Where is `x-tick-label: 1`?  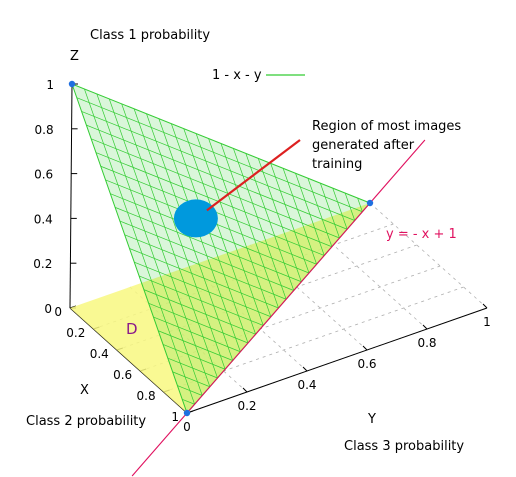
x-tick-label: 1 is located at coordinates (175, 417).